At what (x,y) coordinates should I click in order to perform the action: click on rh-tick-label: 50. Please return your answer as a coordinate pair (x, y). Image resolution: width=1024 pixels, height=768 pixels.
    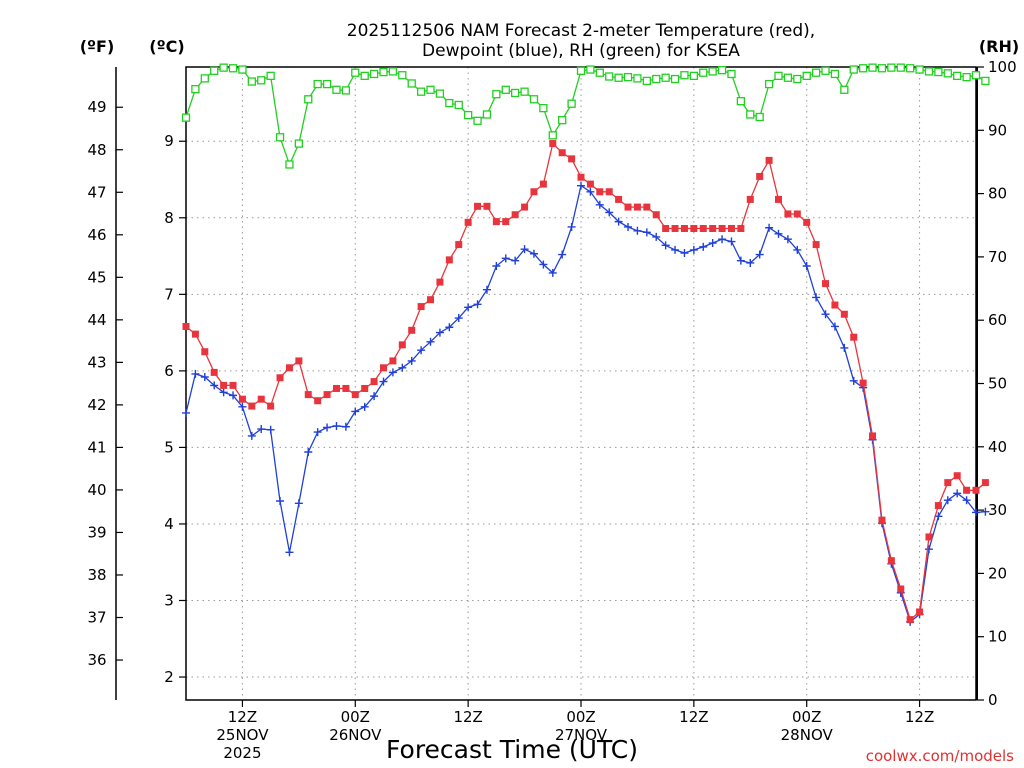
    Looking at the image, I should click on (997, 384).